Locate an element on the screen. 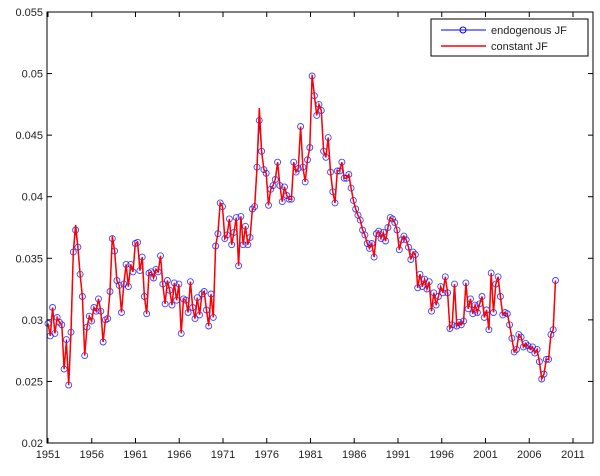 This screenshot has height=476, width=600. legend-endogenous-label: endogenous JF is located at coordinates (529, 31).